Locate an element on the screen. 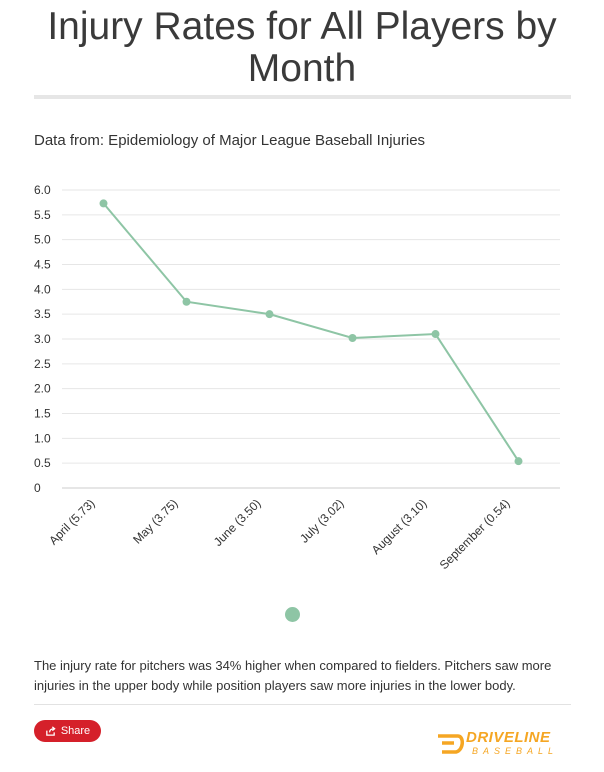 This screenshot has height=772, width=604. page-title: Injury Rates for All Players by Month is located at coordinates (302, 47).